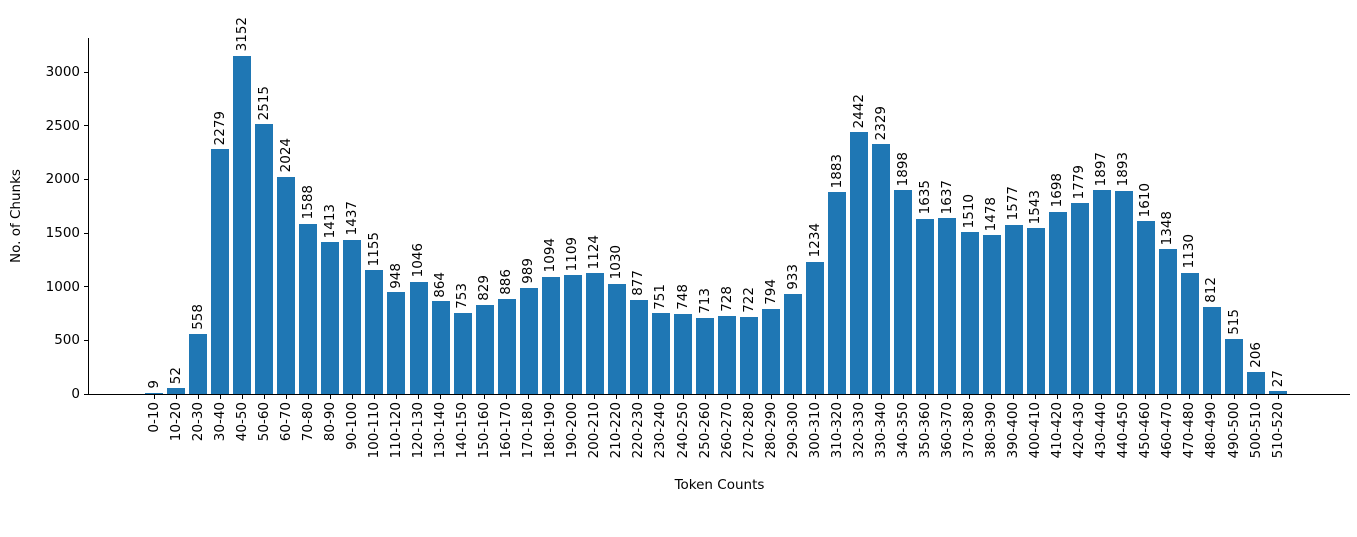  Describe the element at coordinates (219, 422) in the screenshot. I see `x-tick-label: 30-40` at that location.